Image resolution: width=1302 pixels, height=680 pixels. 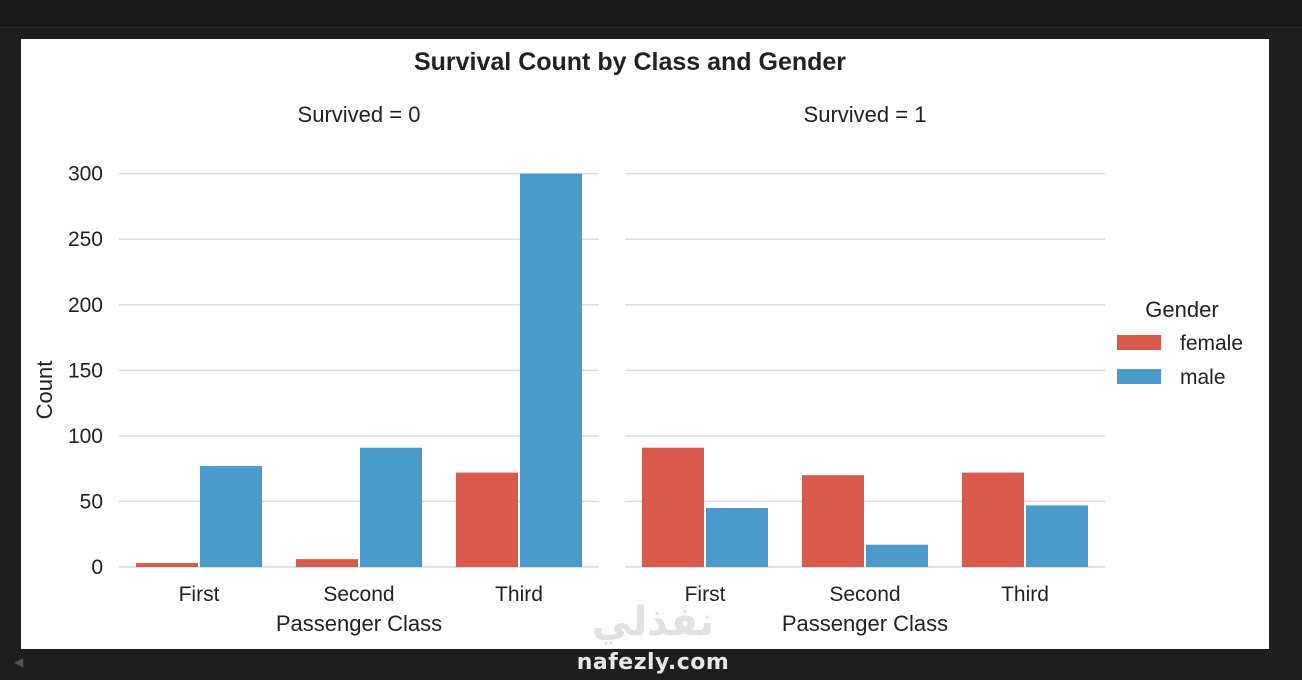 I want to click on y-tick-label: 300, so click(x=85, y=174).